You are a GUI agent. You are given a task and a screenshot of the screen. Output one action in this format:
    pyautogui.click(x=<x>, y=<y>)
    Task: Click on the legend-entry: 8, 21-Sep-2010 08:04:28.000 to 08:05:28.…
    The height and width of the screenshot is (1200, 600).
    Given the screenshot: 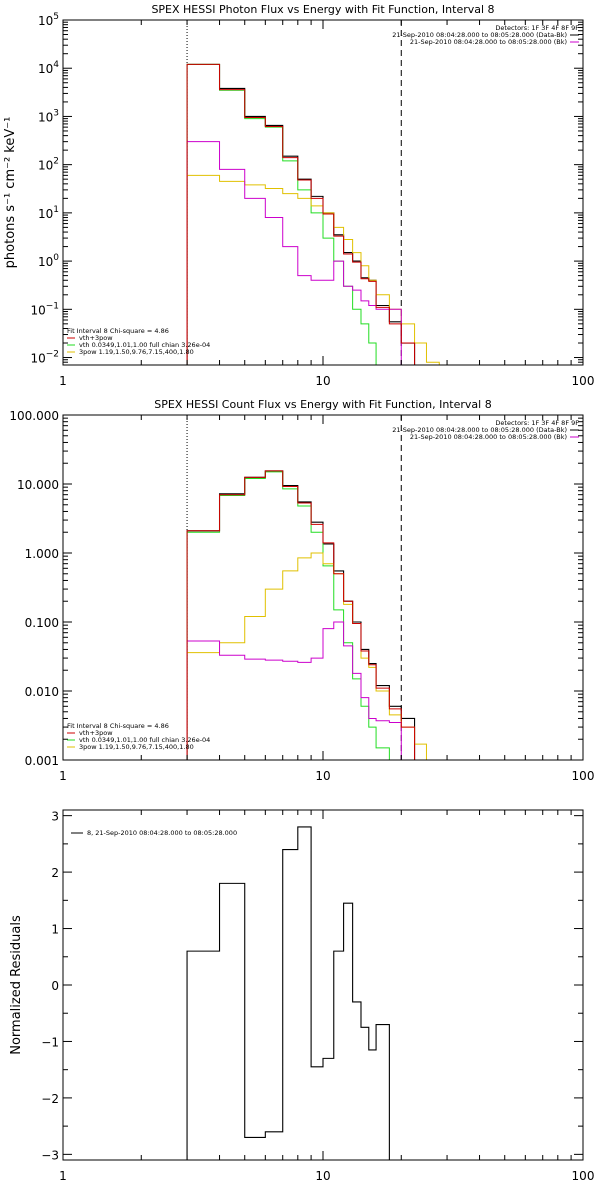 What is the action you would take?
    pyautogui.click(x=162, y=833)
    